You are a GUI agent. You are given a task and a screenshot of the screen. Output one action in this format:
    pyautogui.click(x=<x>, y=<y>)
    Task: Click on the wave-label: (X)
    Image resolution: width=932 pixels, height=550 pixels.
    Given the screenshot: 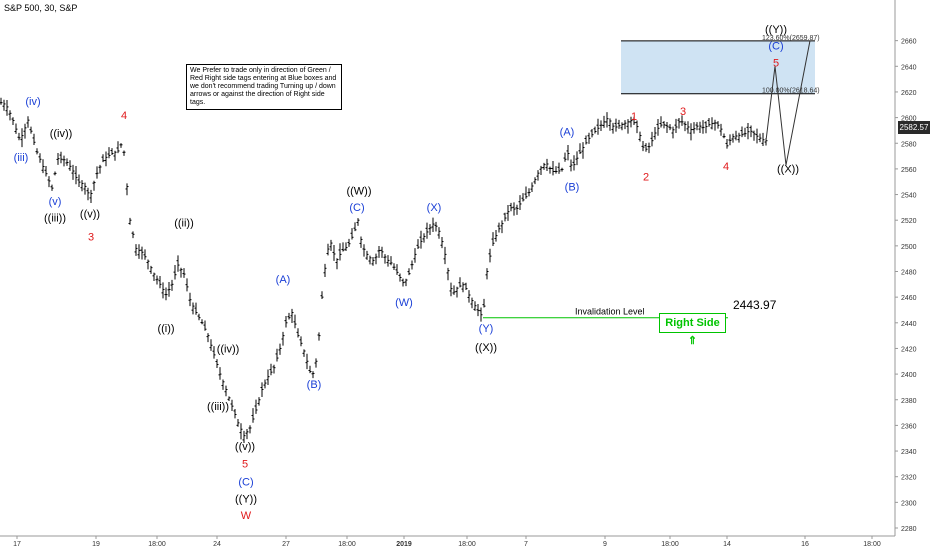 What is the action you would take?
    pyautogui.click(x=434, y=208)
    